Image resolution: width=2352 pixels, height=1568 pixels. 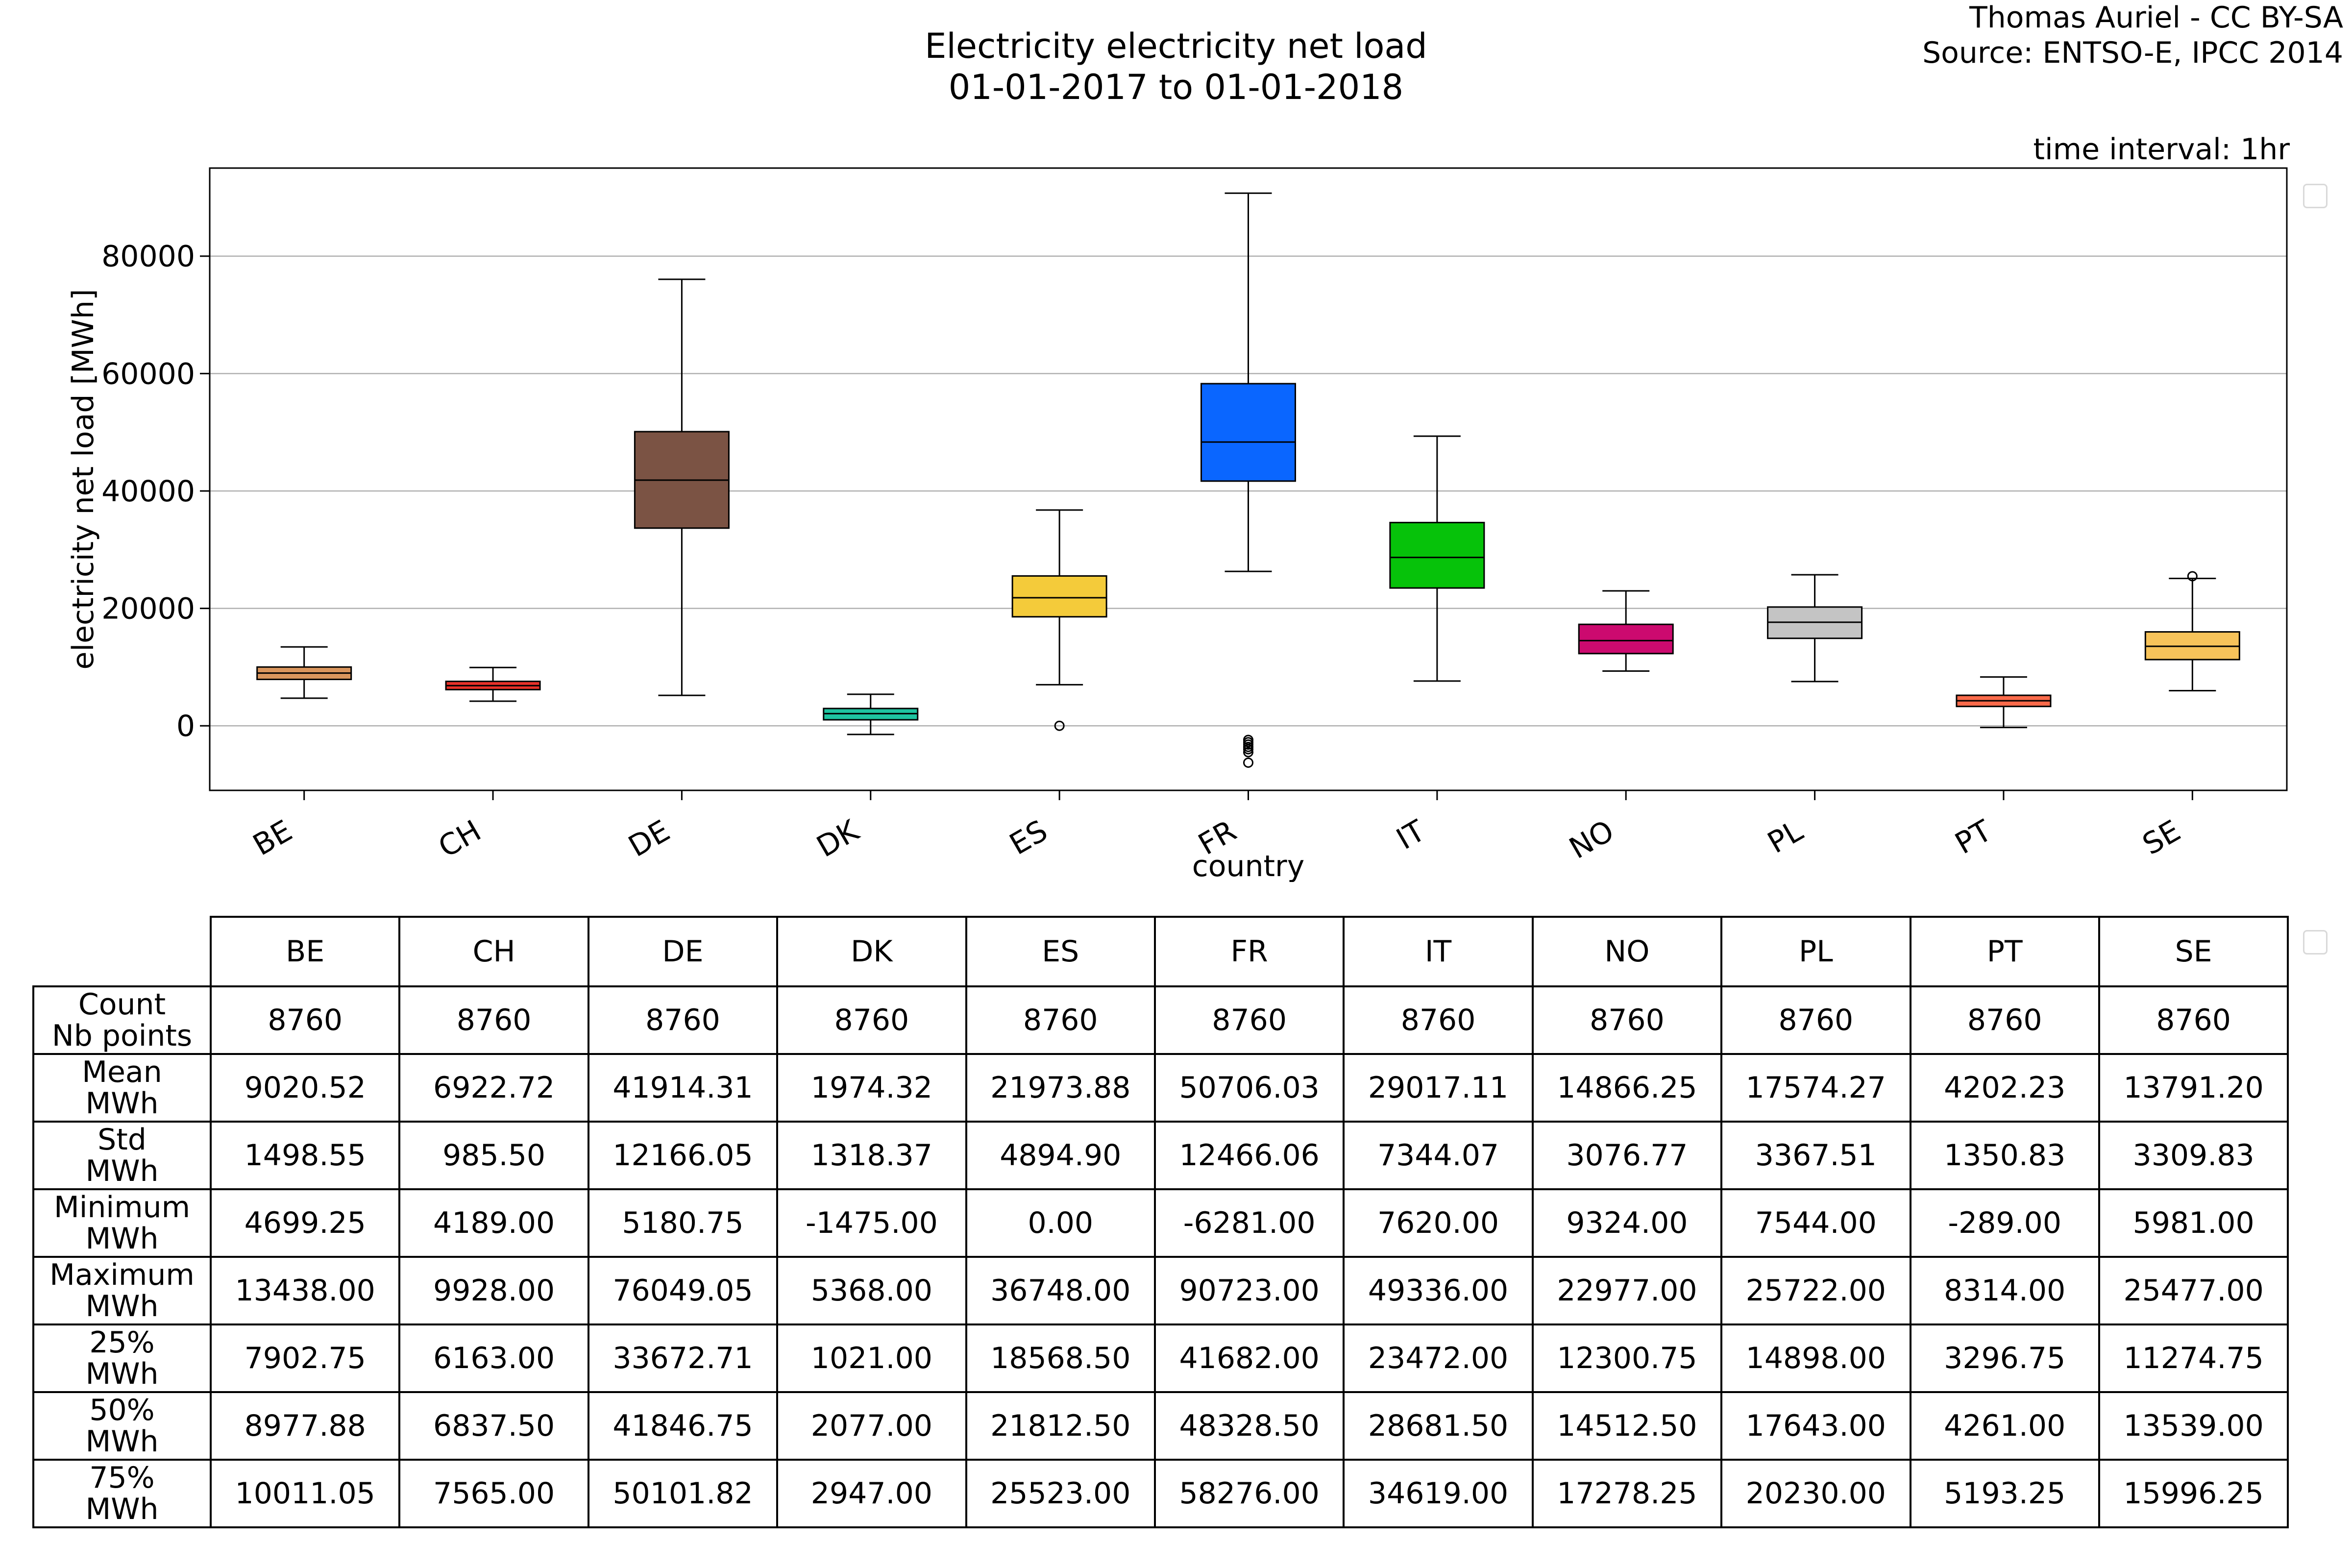 What do you see at coordinates (493, 1493) in the screenshot?
I see `table-cell: 7565.00` at bounding box center [493, 1493].